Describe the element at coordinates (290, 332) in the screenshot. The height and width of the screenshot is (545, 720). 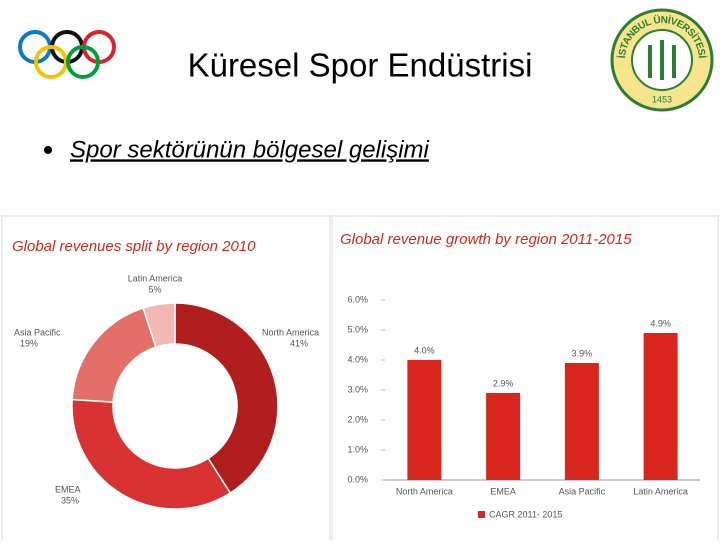
I see `slice-label: North America` at that location.